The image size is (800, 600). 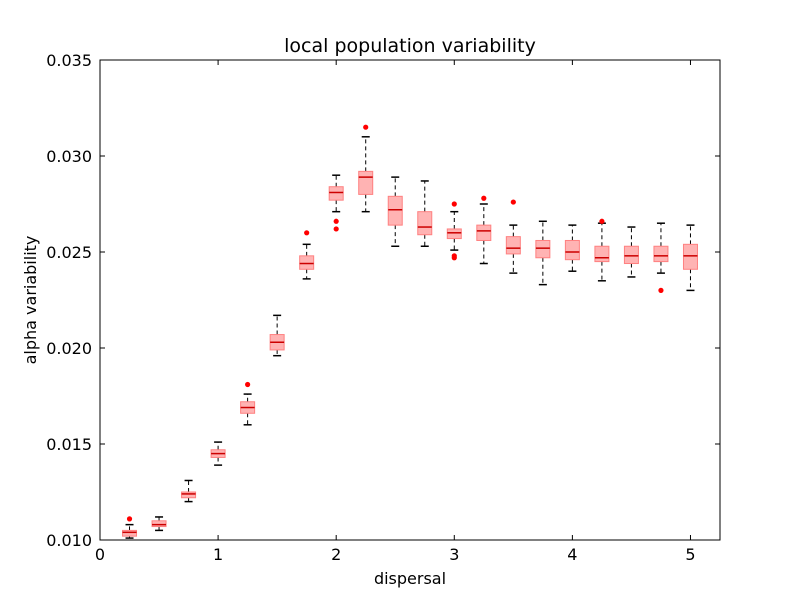 What do you see at coordinates (572, 554) in the screenshot?
I see `x-tick-label: 4` at bounding box center [572, 554].